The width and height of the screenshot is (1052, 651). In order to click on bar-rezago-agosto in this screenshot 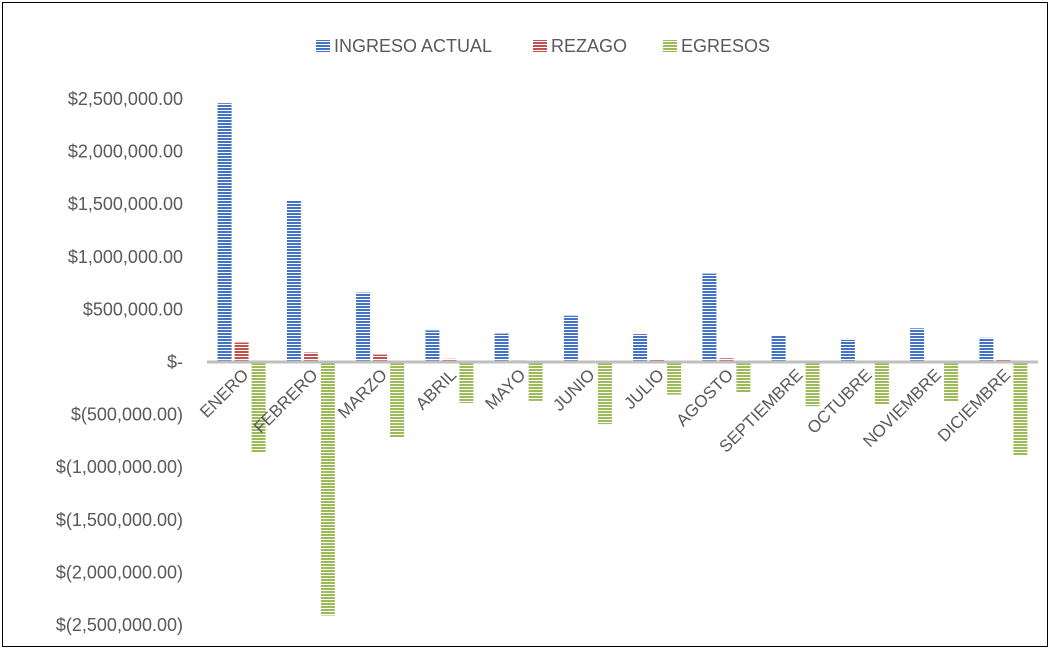, I will do `click(726, 360)`.